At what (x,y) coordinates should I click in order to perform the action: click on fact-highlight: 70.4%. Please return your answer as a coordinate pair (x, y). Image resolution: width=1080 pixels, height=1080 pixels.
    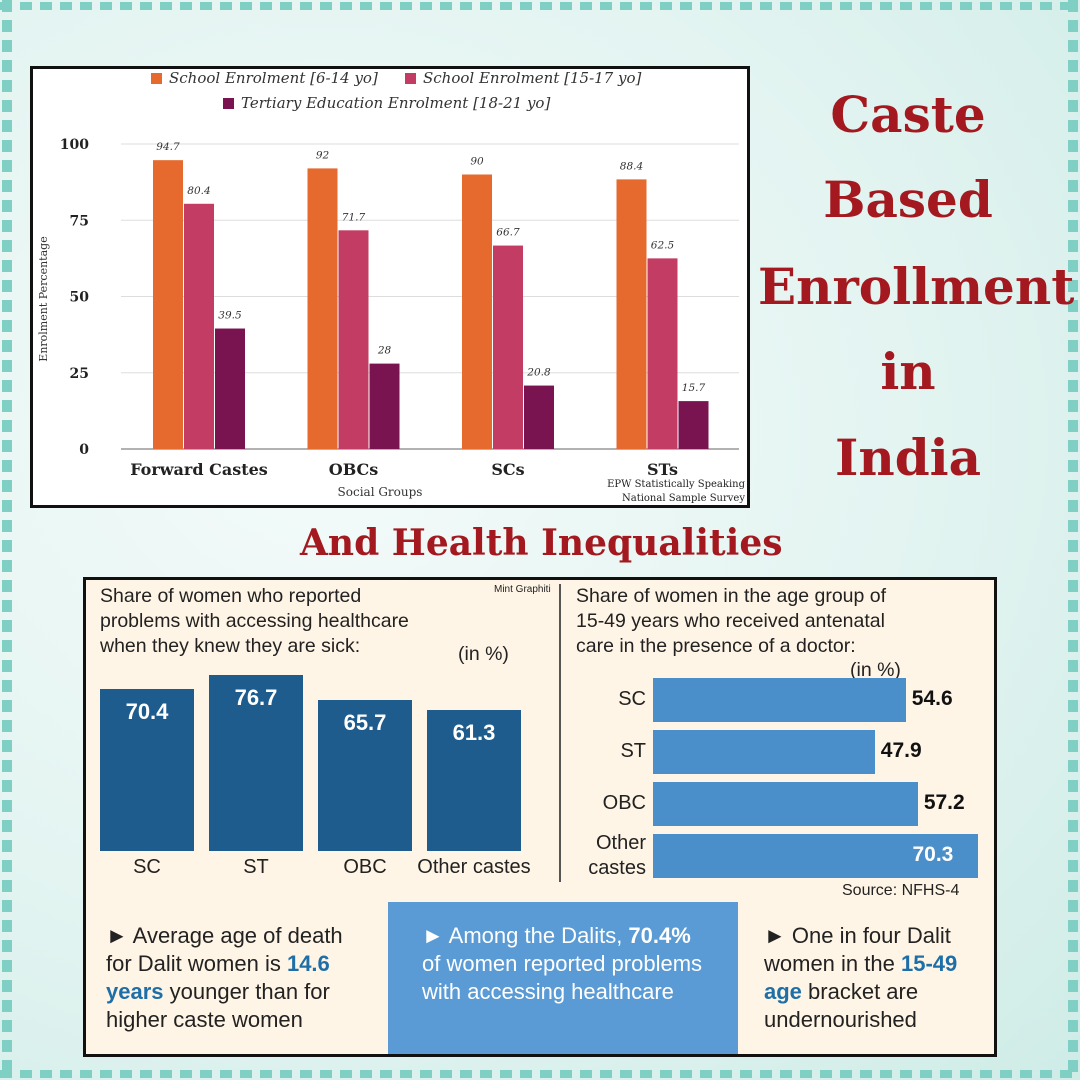
    Looking at the image, I should click on (659, 935).